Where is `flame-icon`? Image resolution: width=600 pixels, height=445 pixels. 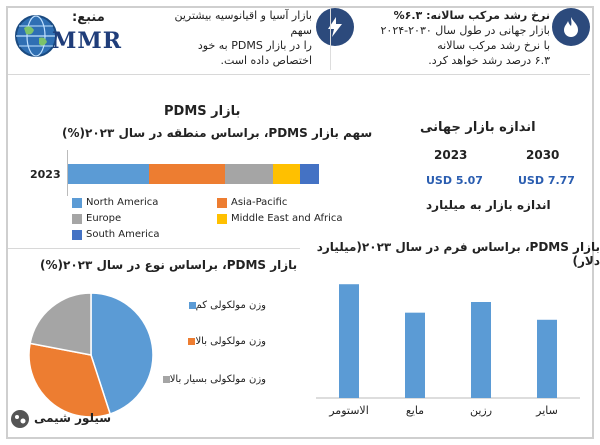 flame-icon is located at coordinates (571, 27).